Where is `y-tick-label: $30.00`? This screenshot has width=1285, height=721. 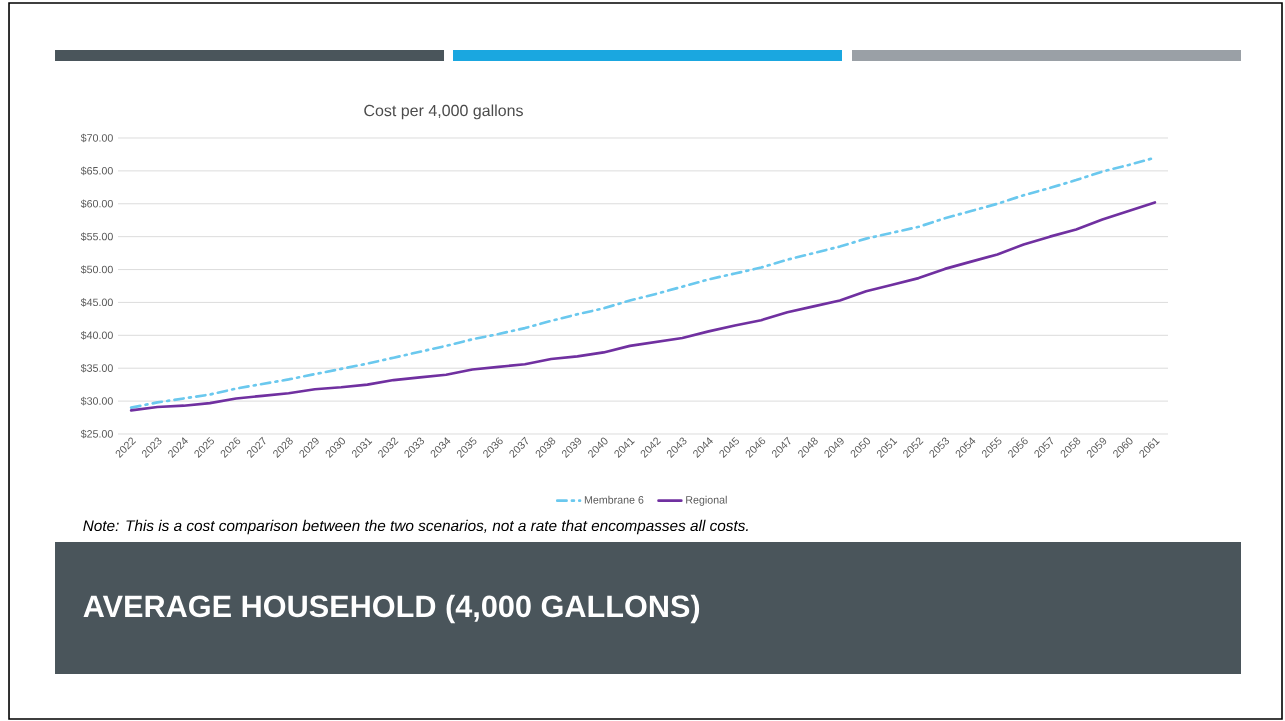 y-tick-label: $30.00 is located at coordinates (96, 401).